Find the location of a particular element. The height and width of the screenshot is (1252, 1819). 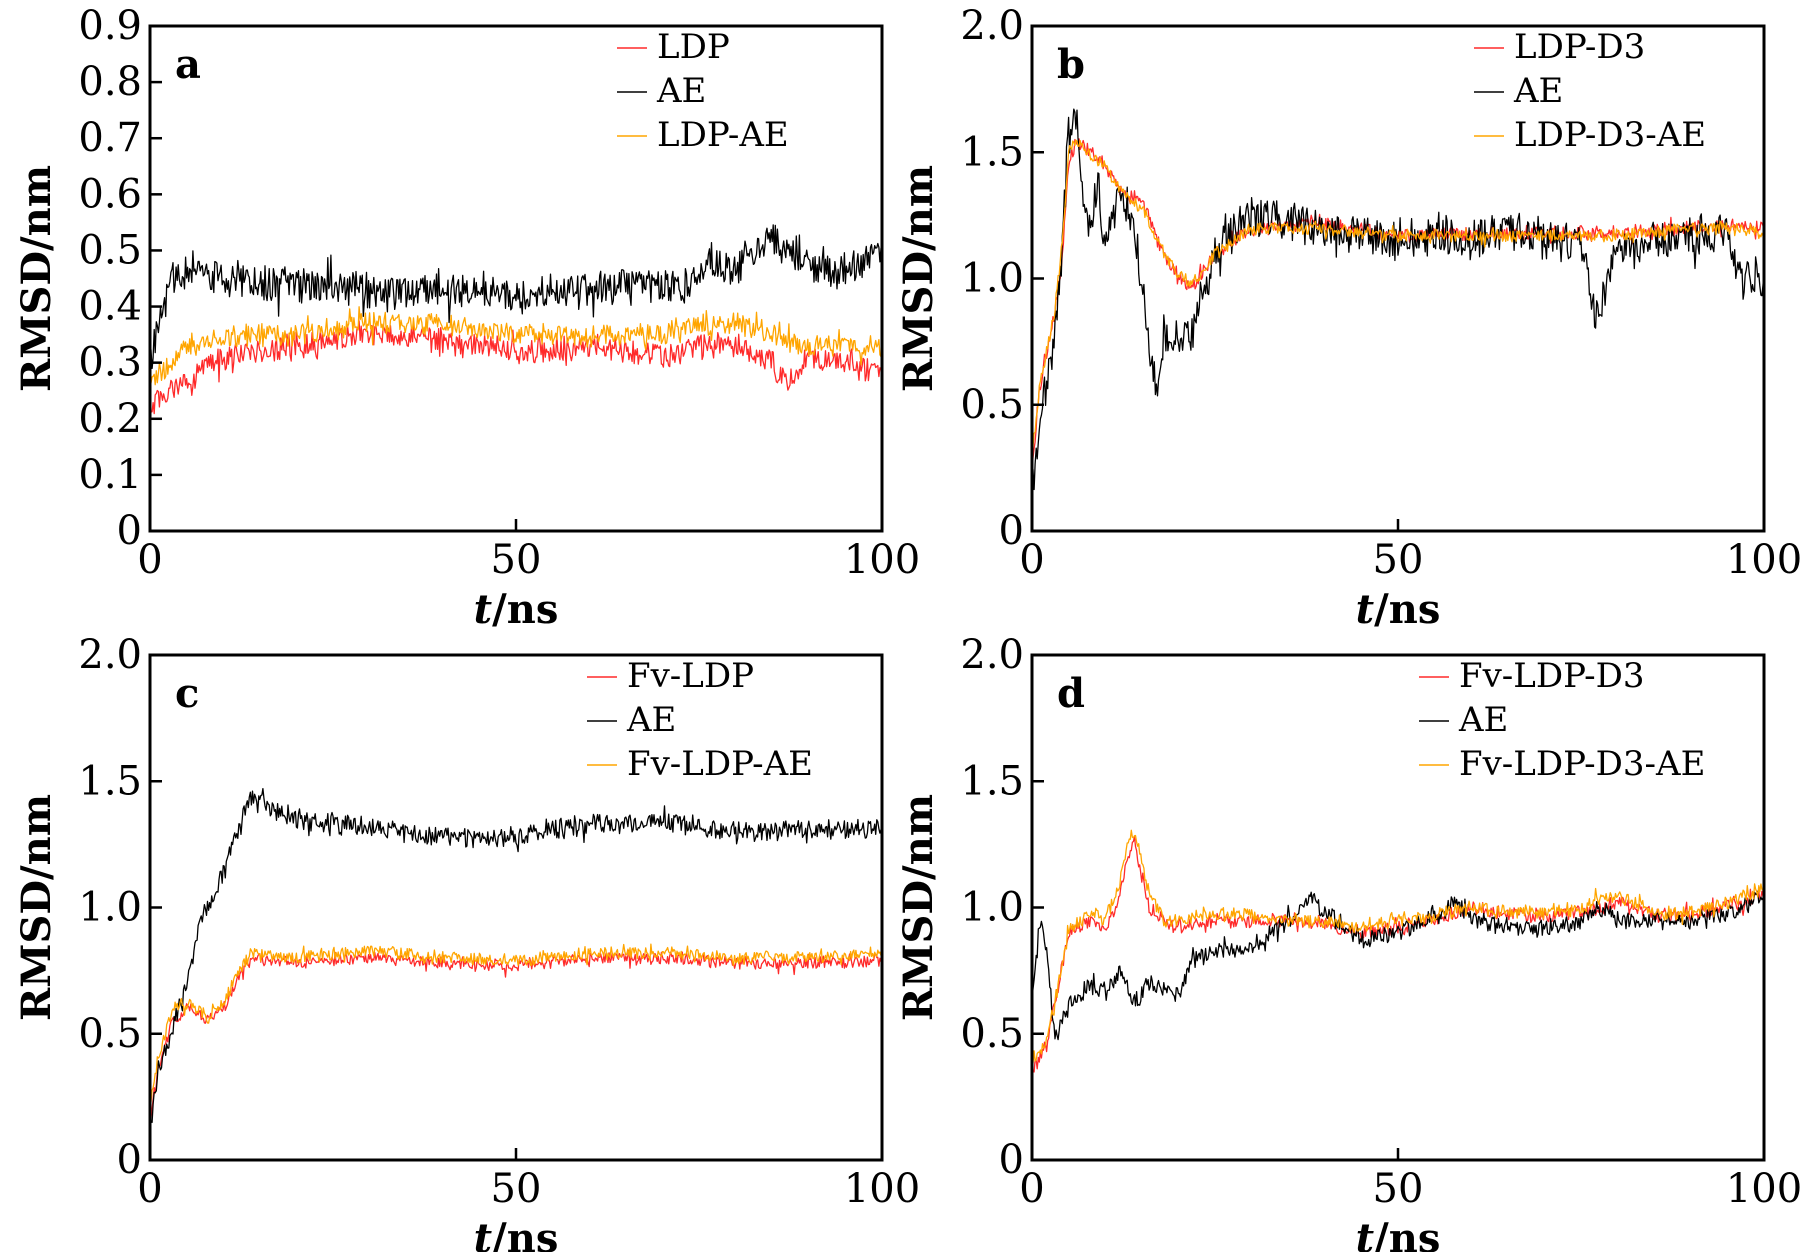

legend-entry: Fv-LDP-AE is located at coordinates (720, 764).